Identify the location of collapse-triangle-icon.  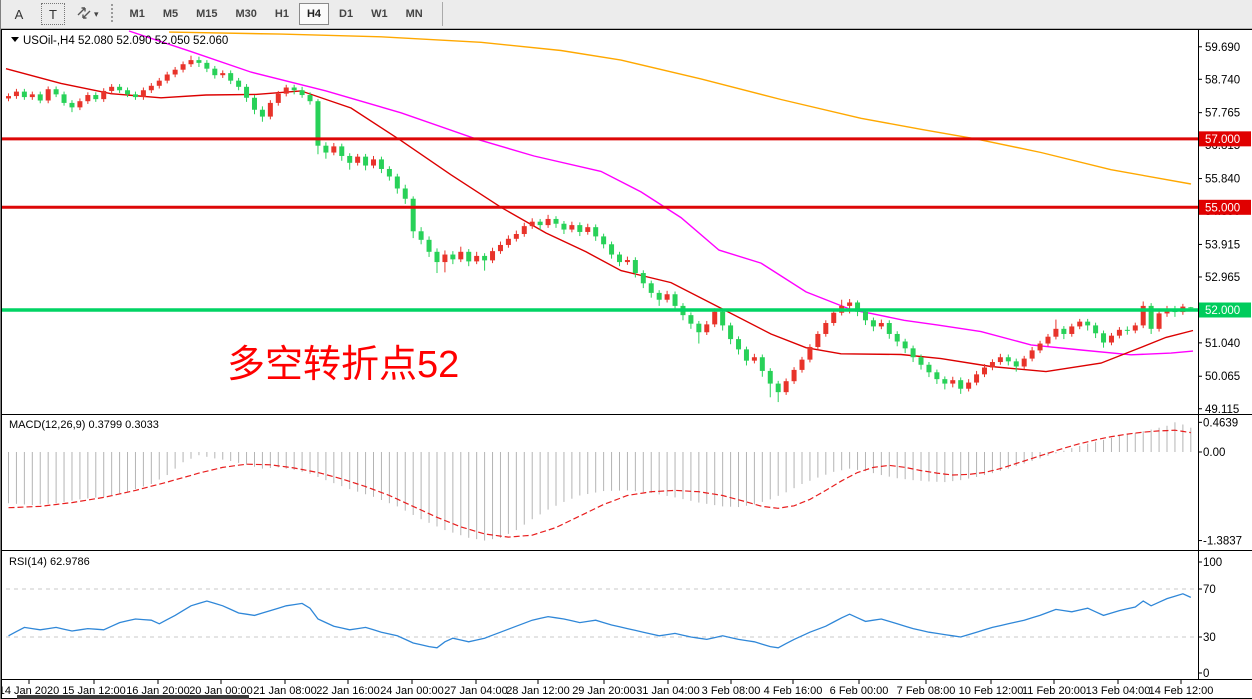
(15, 39).